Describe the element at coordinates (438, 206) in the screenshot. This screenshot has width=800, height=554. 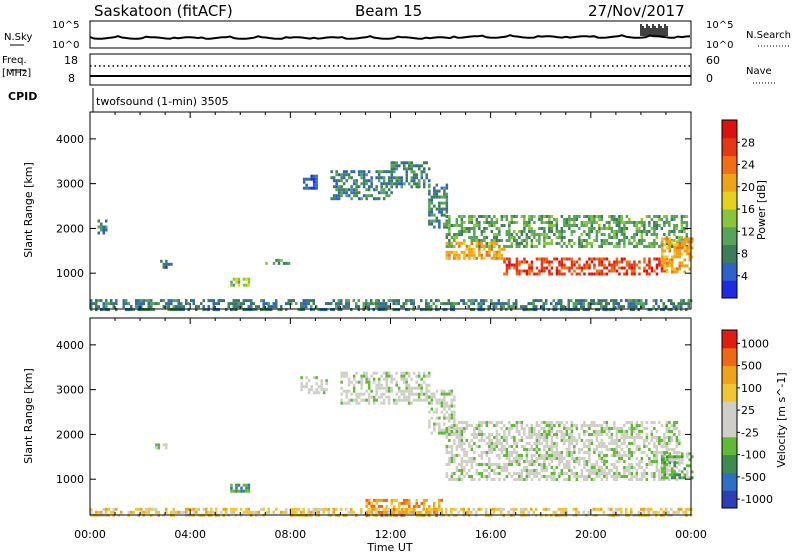
I see `data-region` at that location.